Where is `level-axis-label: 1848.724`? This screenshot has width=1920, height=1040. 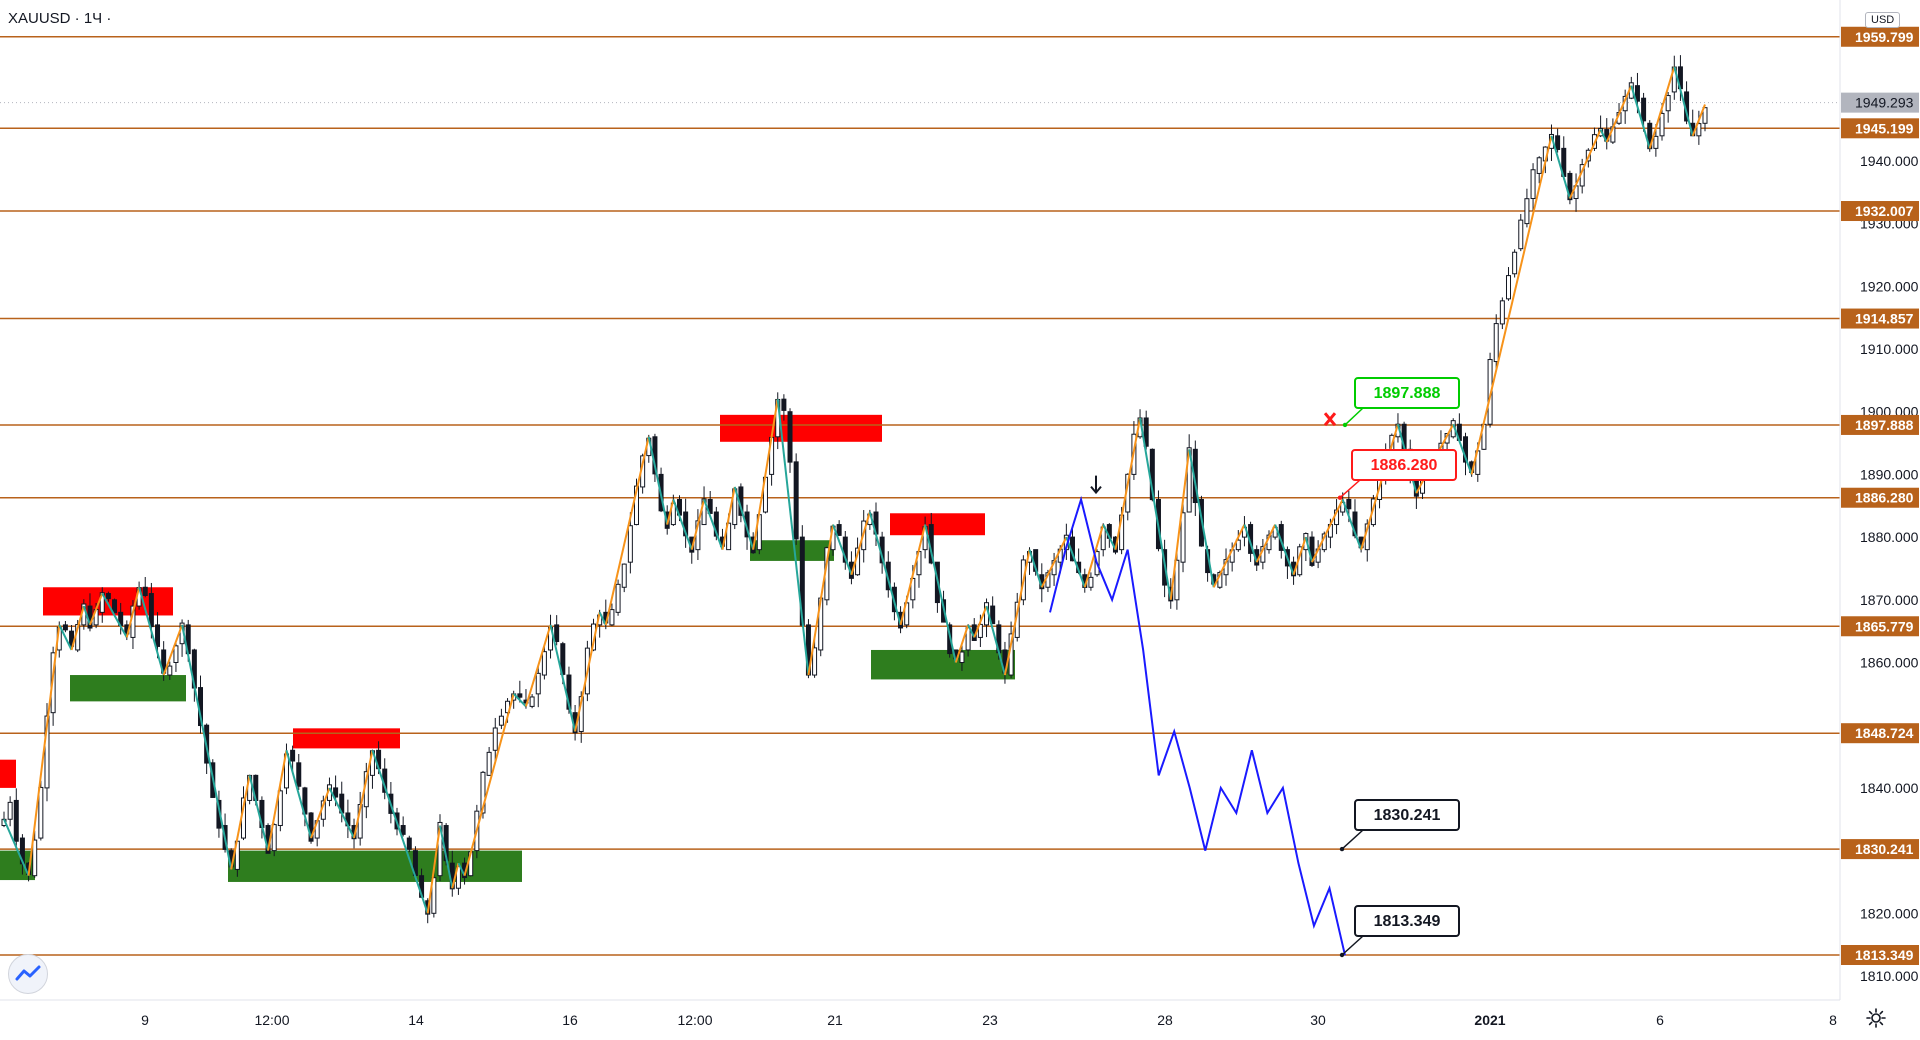 level-axis-label: 1848.724 is located at coordinates (1884, 733).